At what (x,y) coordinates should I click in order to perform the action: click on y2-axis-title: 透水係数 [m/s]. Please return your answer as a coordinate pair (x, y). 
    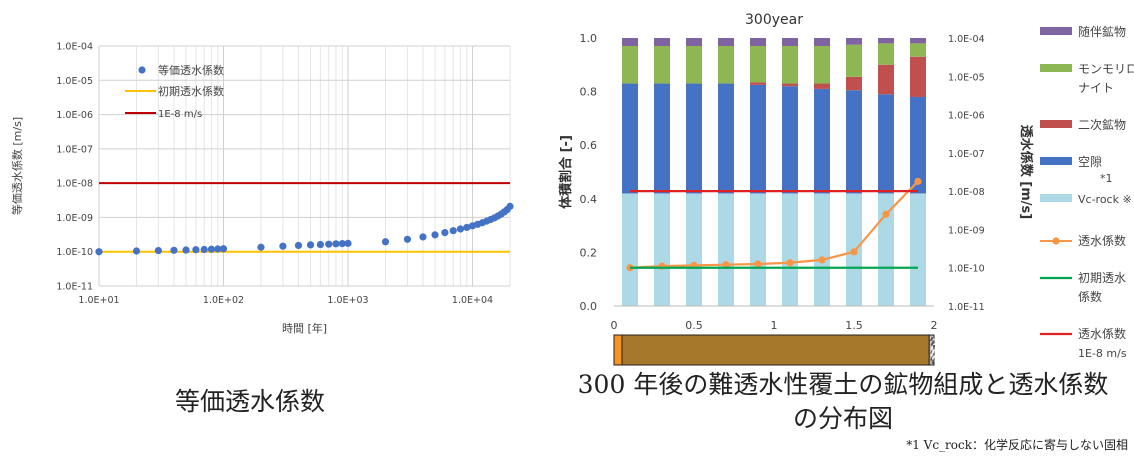
    Looking at the image, I should click on (1026, 172).